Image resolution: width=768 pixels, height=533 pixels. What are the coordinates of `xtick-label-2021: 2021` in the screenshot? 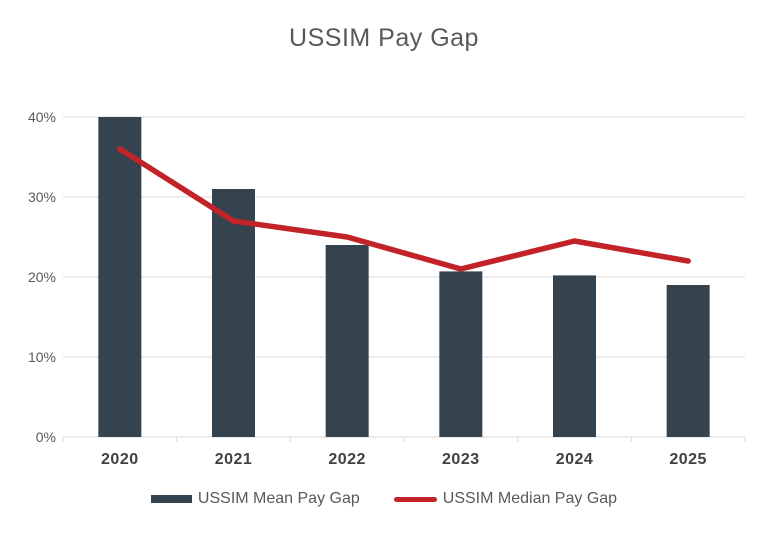 It's located at (234, 459).